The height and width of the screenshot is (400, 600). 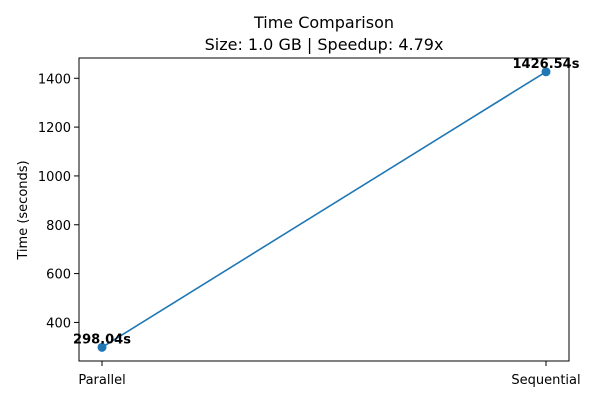 I want to click on y-tick-label: 800, so click(x=58, y=226).